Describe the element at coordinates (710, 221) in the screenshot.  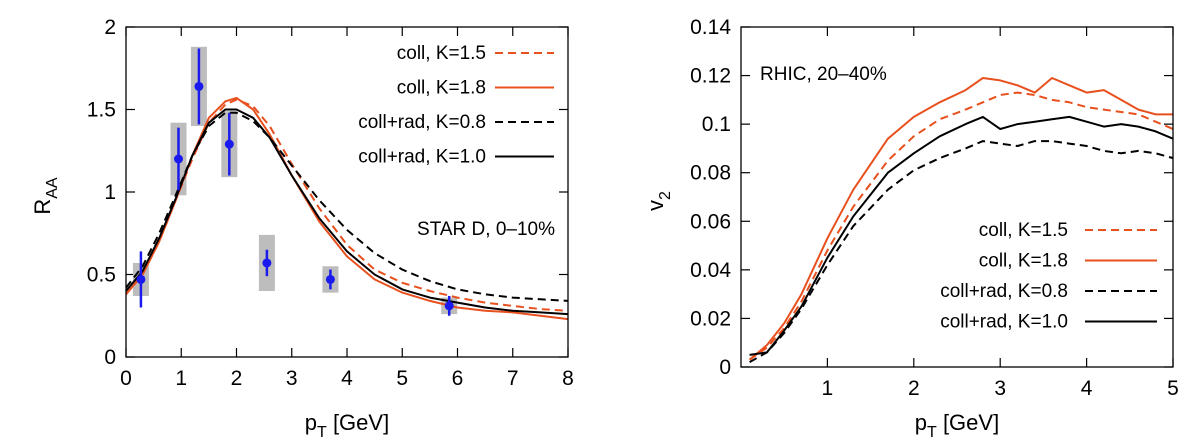
I see `y-tick-label: 0.06` at that location.